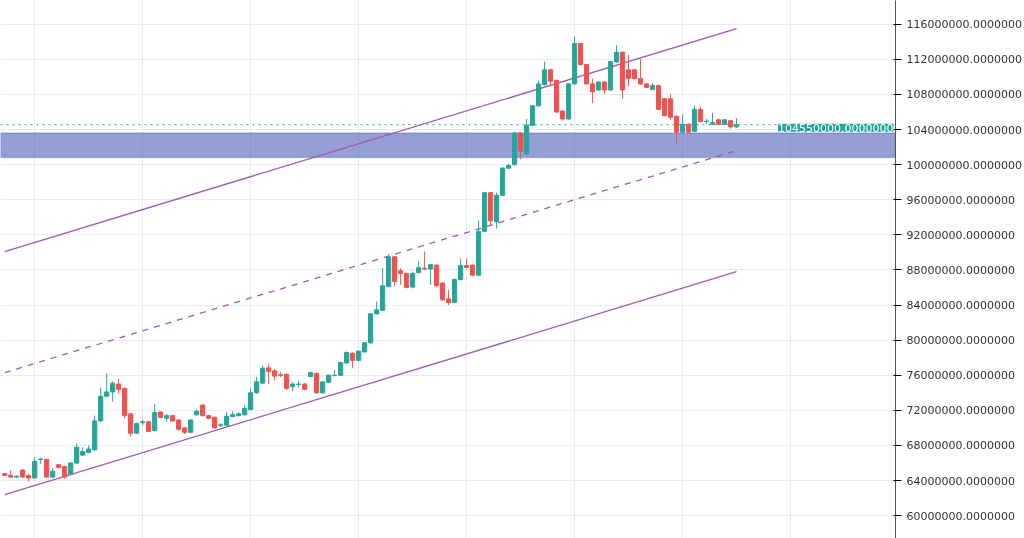  What do you see at coordinates (960, 481) in the screenshot?
I see `y-tick-label: 64000000.0000000` at bounding box center [960, 481].